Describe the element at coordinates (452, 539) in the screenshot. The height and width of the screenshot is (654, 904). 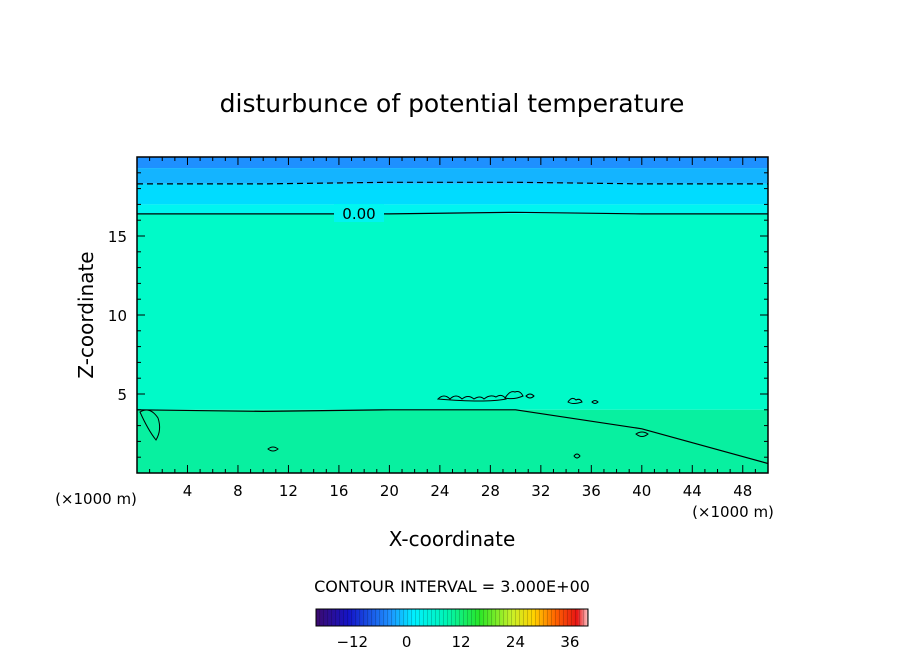
I see `x-axis-label: X-coordinate` at that location.